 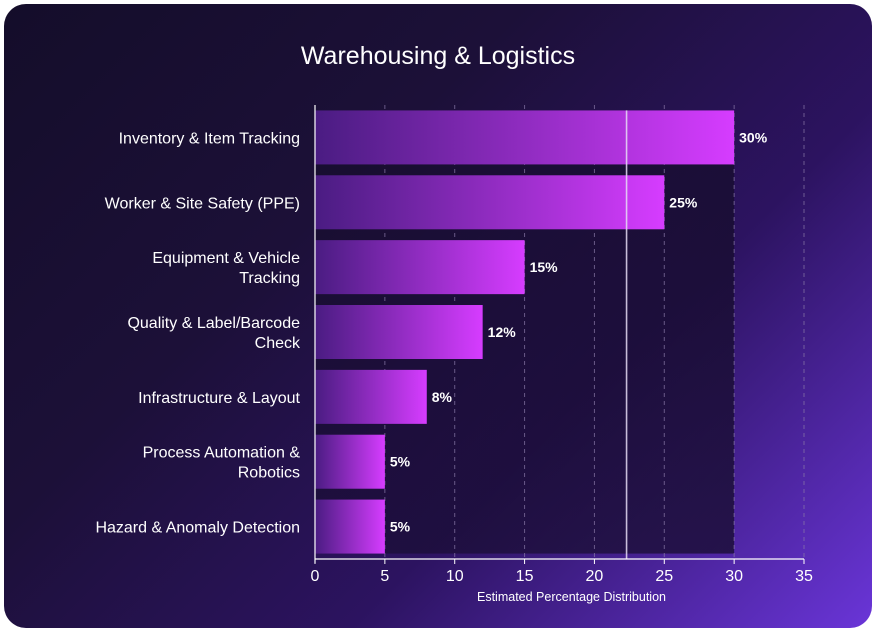 What do you see at coordinates (502, 332) in the screenshot?
I see `value-label-3: 12%` at bounding box center [502, 332].